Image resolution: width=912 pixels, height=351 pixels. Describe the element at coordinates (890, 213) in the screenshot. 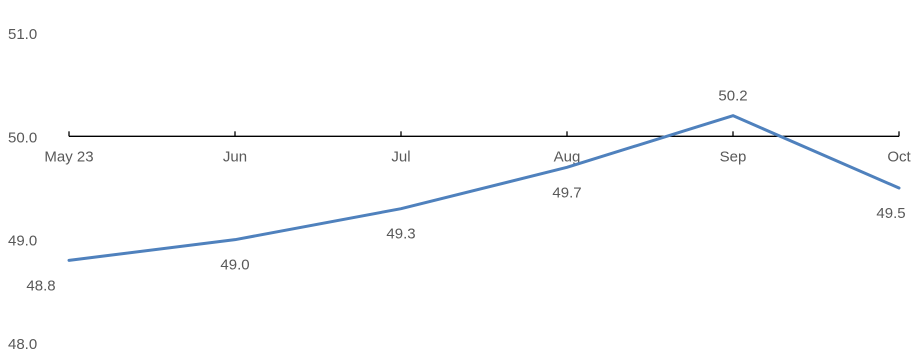

I see `data-label: 49.5` at that location.